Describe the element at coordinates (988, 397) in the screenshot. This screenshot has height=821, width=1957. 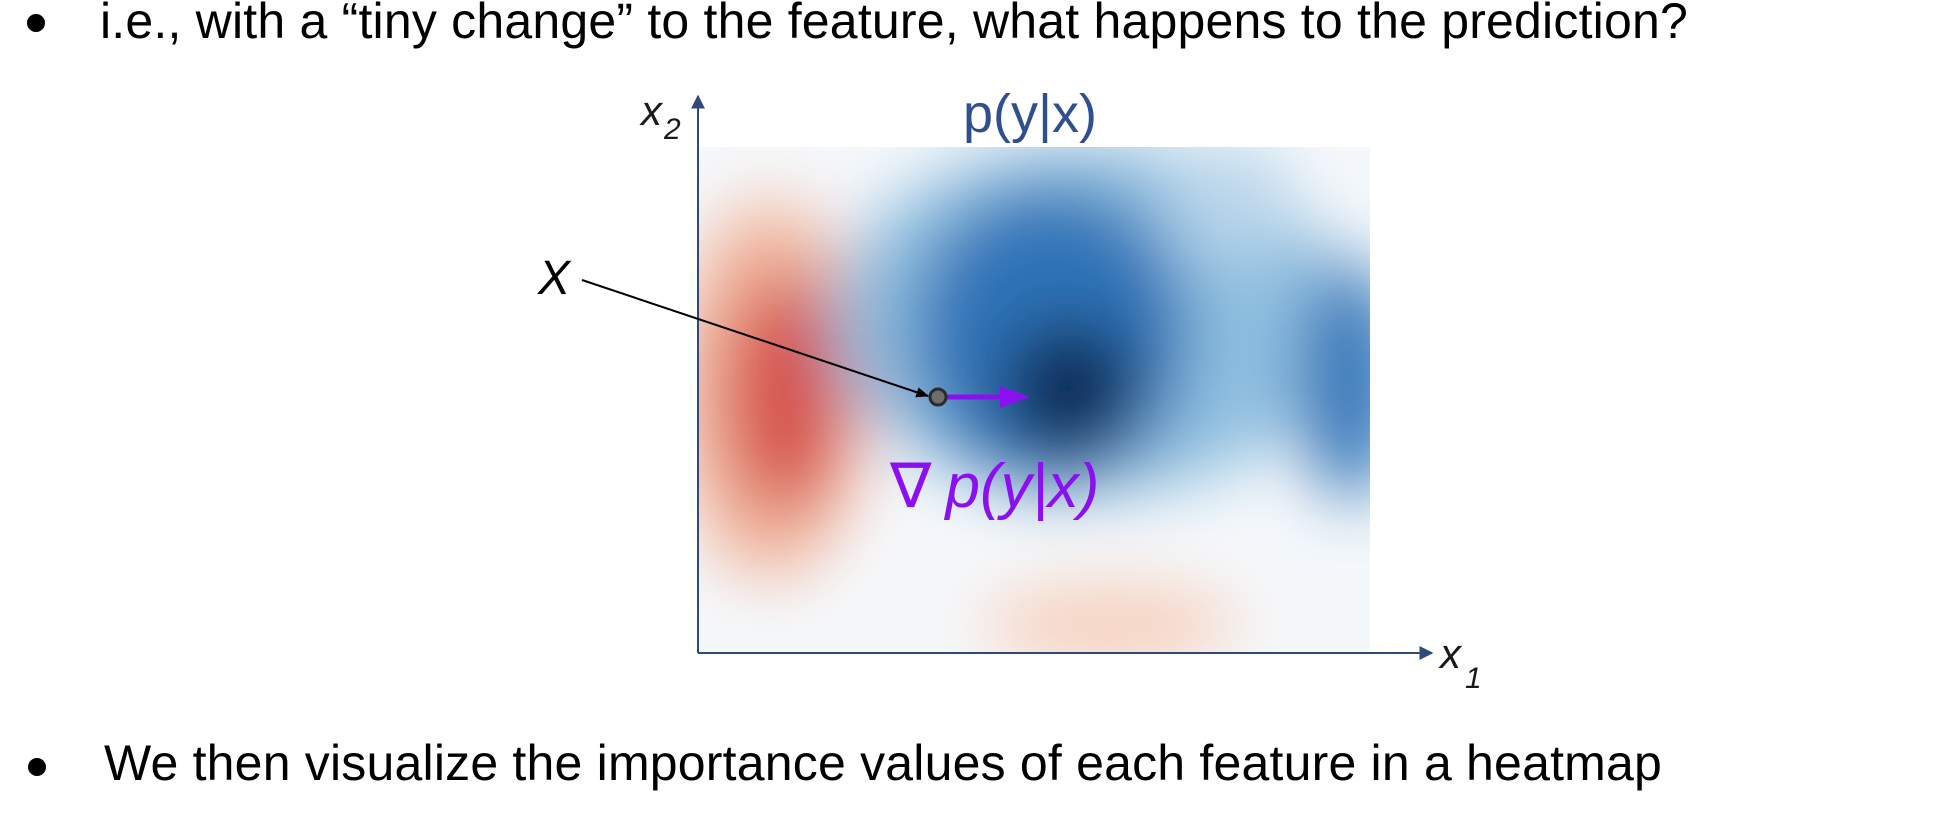
I see `gradient-arrow` at that location.